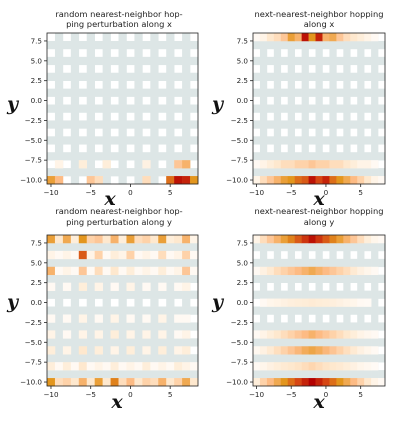  What do you see at coordinates (318, 402) in the screenshot?
I see `x-axis-label: x` at bounding box center [318, 402].